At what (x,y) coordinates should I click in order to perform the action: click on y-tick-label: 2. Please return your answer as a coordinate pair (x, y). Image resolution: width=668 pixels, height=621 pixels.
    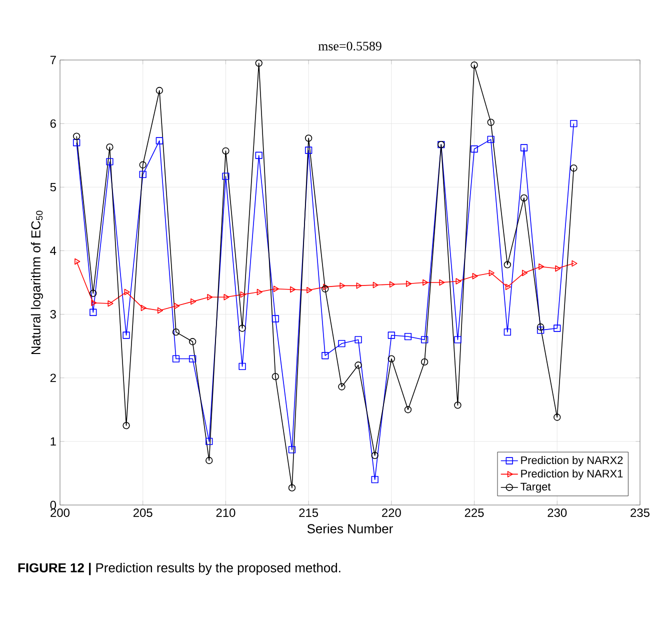
    Looking at the image, I should click on (53, 378).